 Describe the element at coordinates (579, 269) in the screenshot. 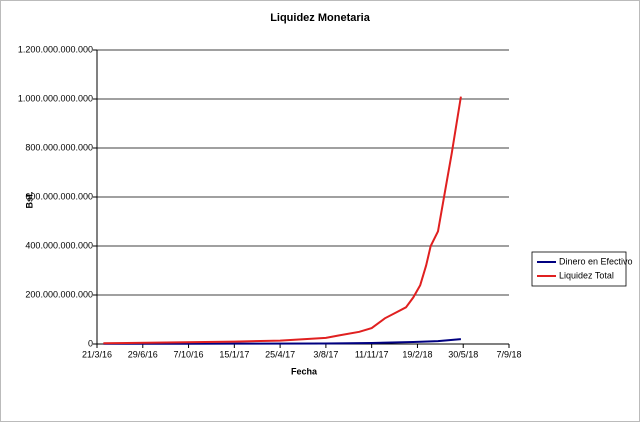

I see `legend-box` at that location.